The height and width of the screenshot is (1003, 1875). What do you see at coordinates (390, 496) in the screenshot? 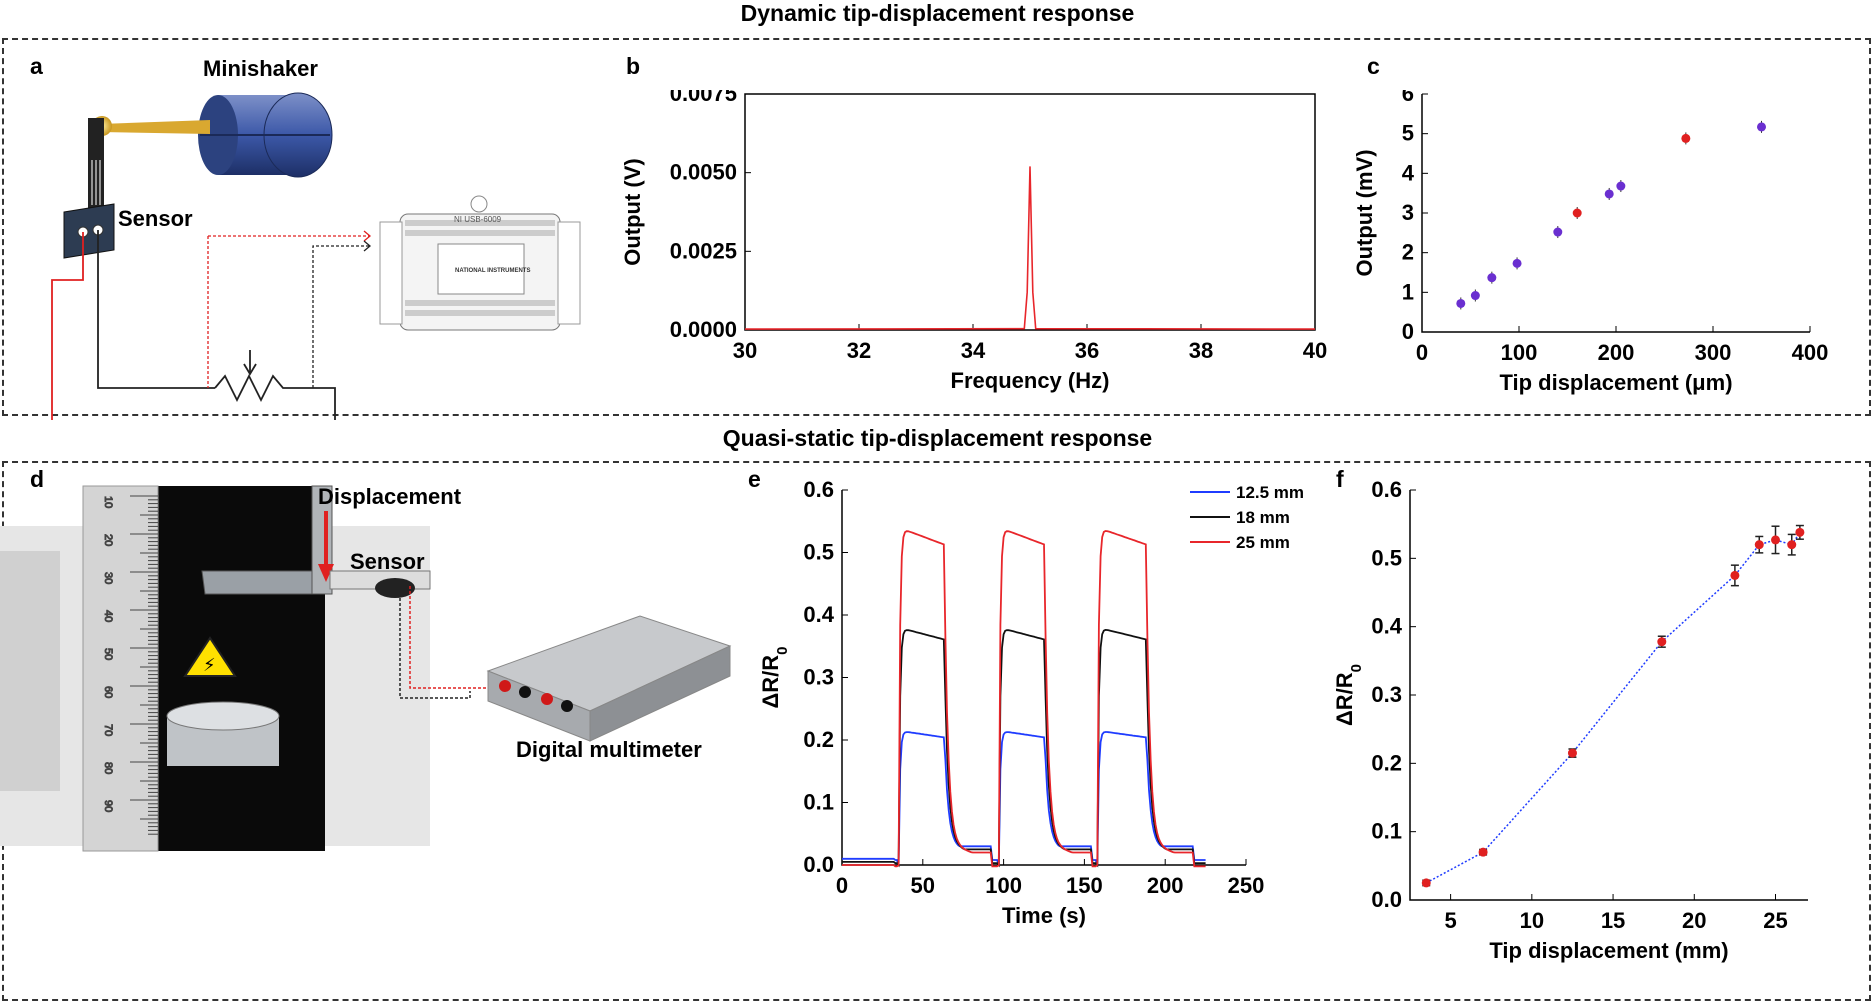
I see `displacement-label: Displacement` at bounding box center [390, 496].